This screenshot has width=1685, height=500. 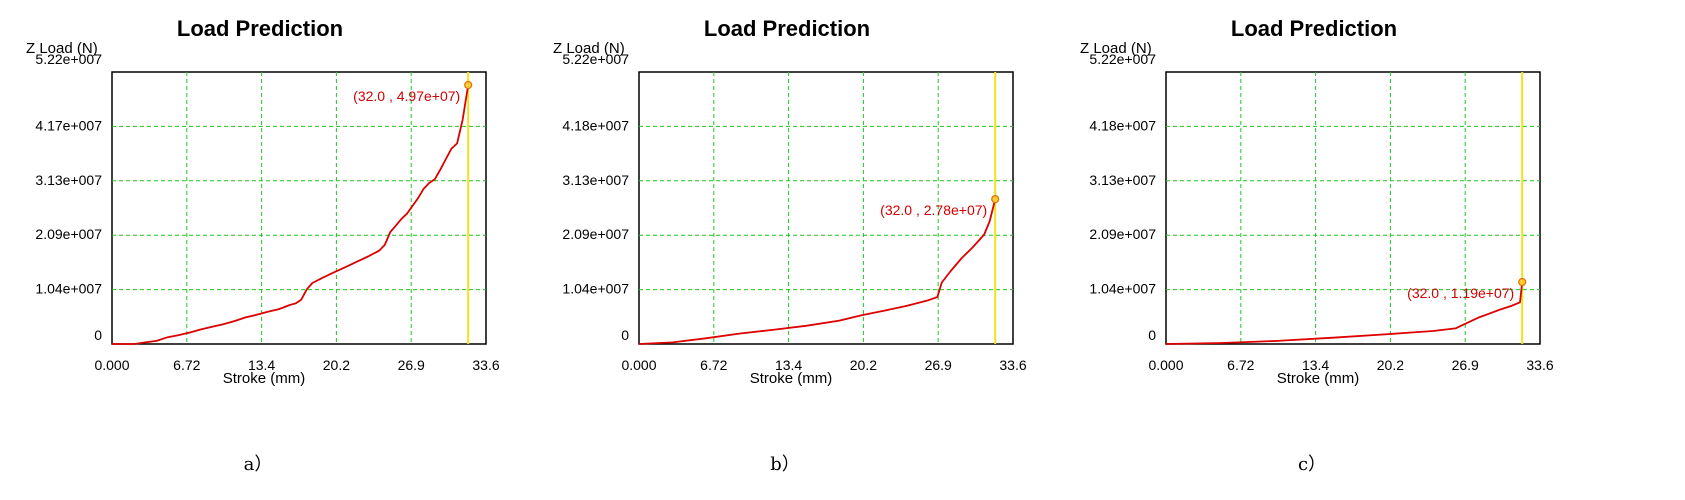 I want to click on subfigure-caption-c: c）, so click(x=1312, y=464).